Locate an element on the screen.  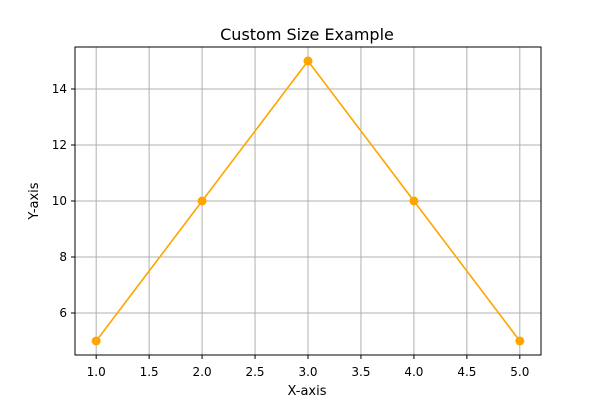
x-tick-label: 4.5 is located at coordinates (466, 372).